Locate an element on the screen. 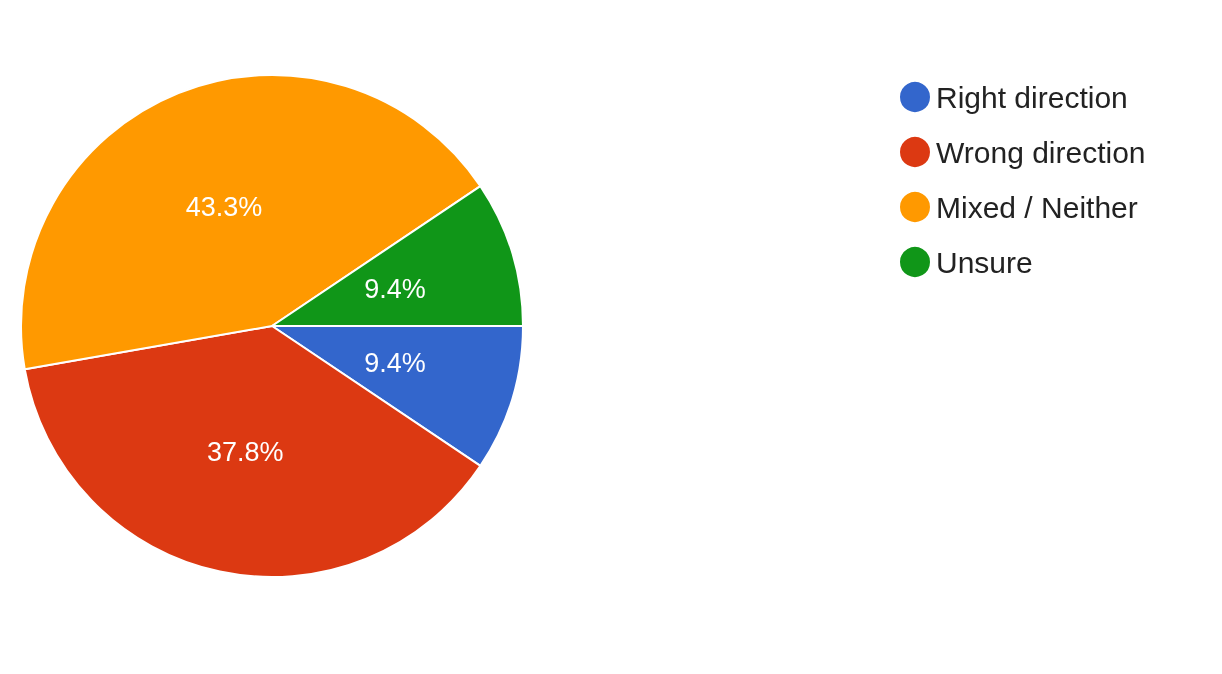 The image size is (1222, 674). legend-label: Right direction is located at coordinates (1032, 97).